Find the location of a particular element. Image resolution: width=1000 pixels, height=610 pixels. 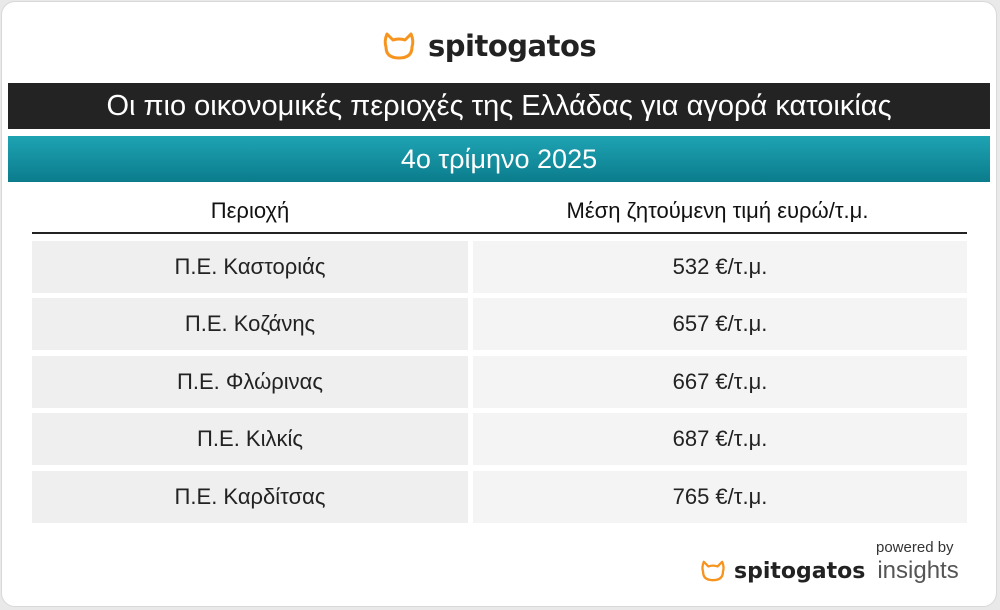

column-header-price: Μέση ζητούμενη τιμή ευρώ/τ.μ. is located at coordinates (717, 210).